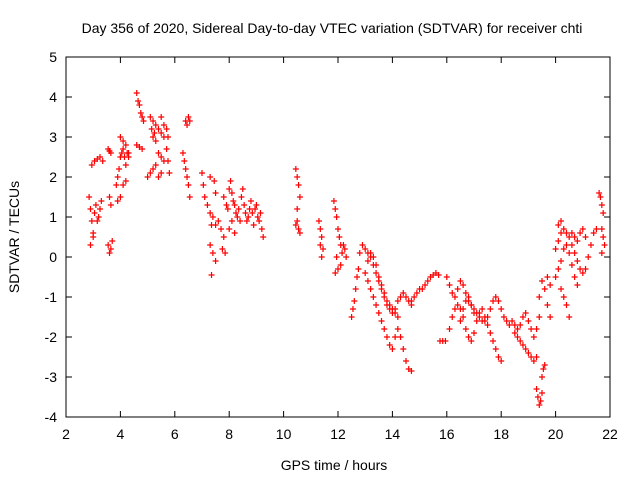 The image size is (640, 480). Describe the element at coordinates (121, 434) in the screenshot. I see `x-tick-label: 4` at that location.